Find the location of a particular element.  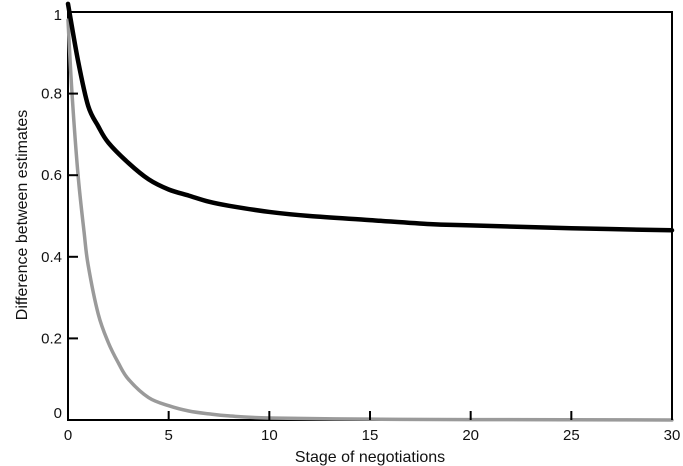

x-tick-label: 0 is located at coordinates (68, 435).